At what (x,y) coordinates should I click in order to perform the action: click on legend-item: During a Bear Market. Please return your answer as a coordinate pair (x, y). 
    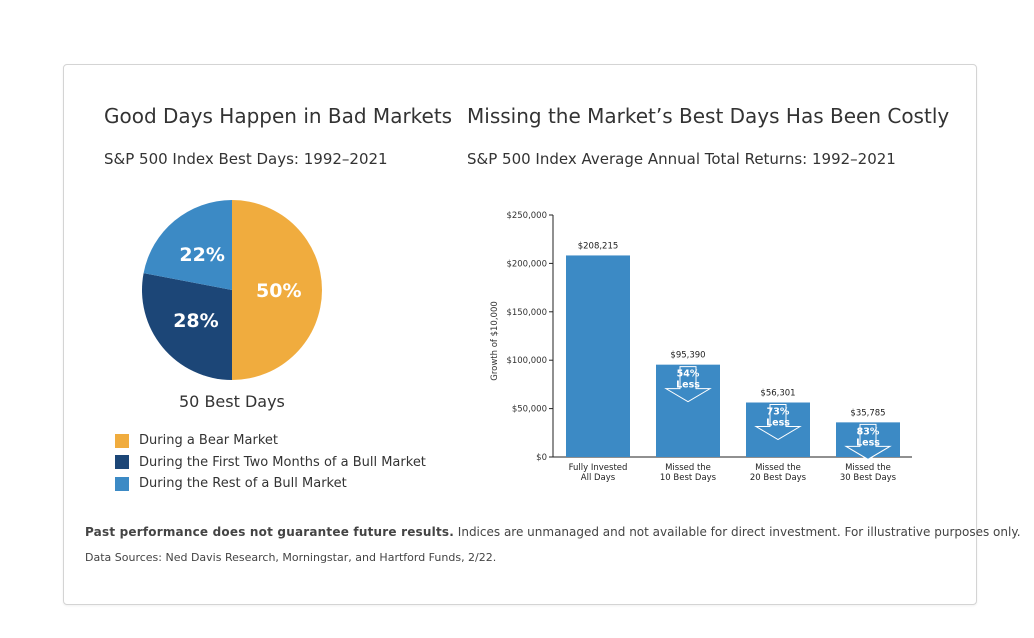
    Looking at the image, I should click on (270, 441).